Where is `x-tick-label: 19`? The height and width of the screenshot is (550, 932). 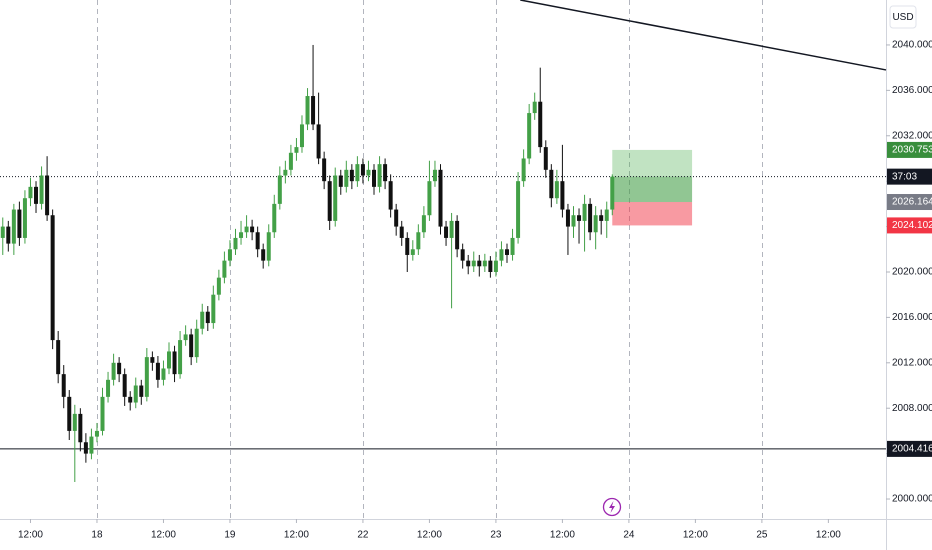
x-tick-label: 19 is located at coordinates (230, 535).